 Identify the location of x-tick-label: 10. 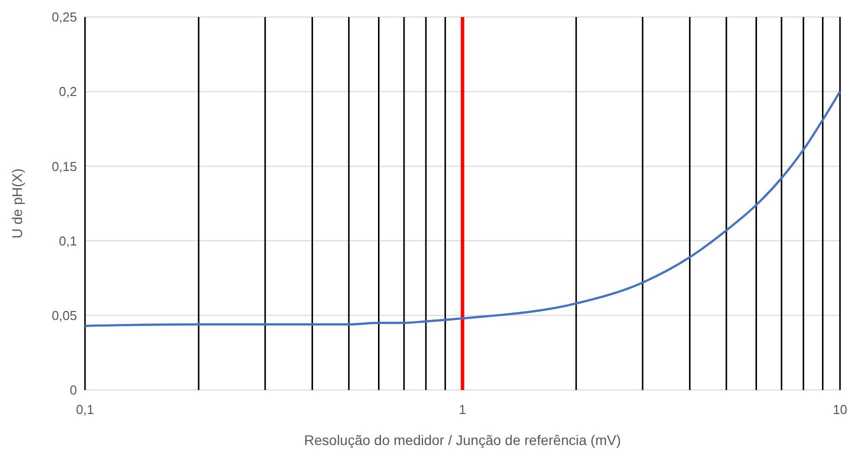
(840, 409).